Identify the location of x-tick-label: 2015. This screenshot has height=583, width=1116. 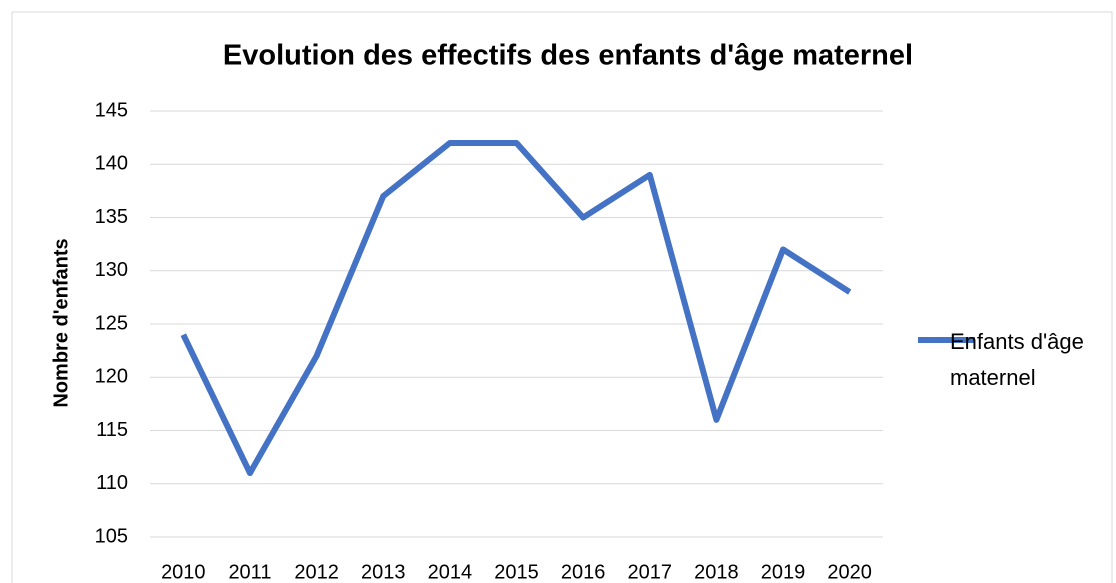
(516, 572).